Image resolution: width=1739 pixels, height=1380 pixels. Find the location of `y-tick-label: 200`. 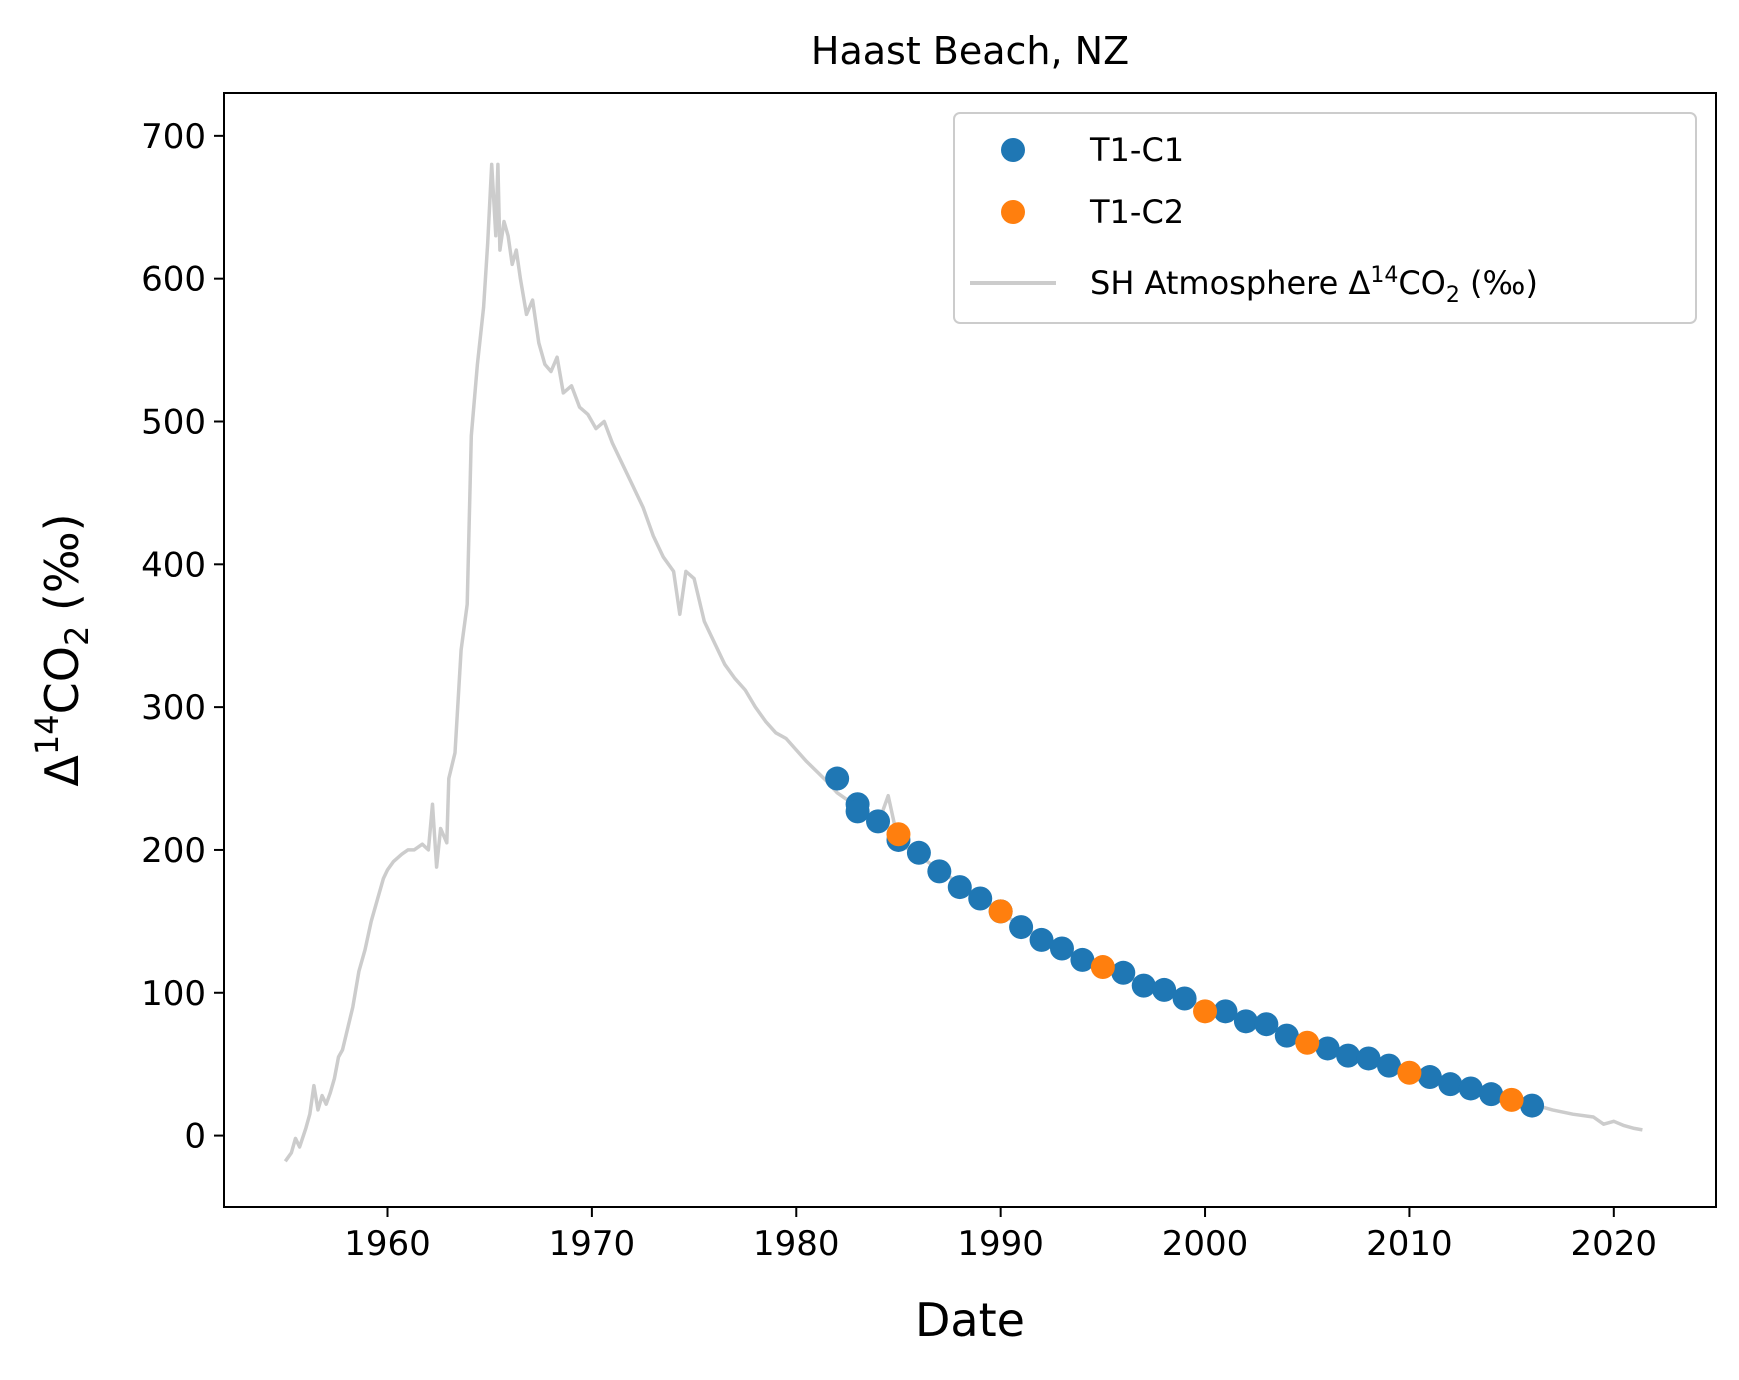

y-tick-label: 200 is located at coordinates (173, 851).